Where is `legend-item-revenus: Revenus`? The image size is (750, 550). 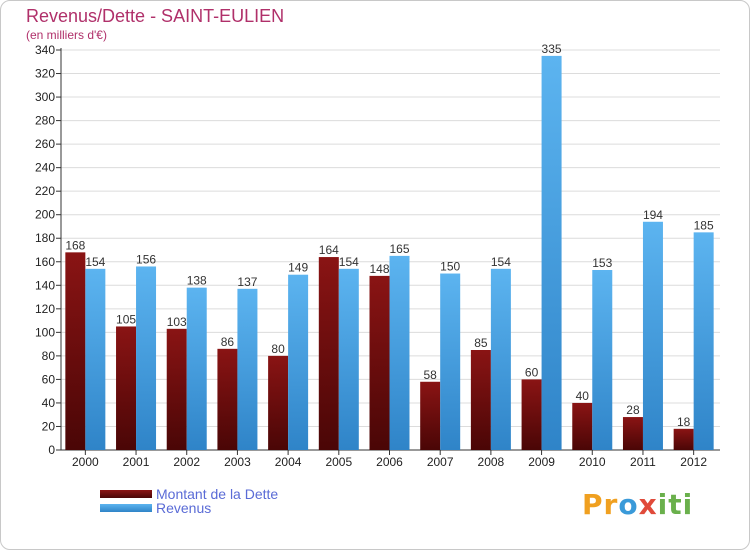
legend-item-revenus: Revenus is located at coordinates (156, 508).